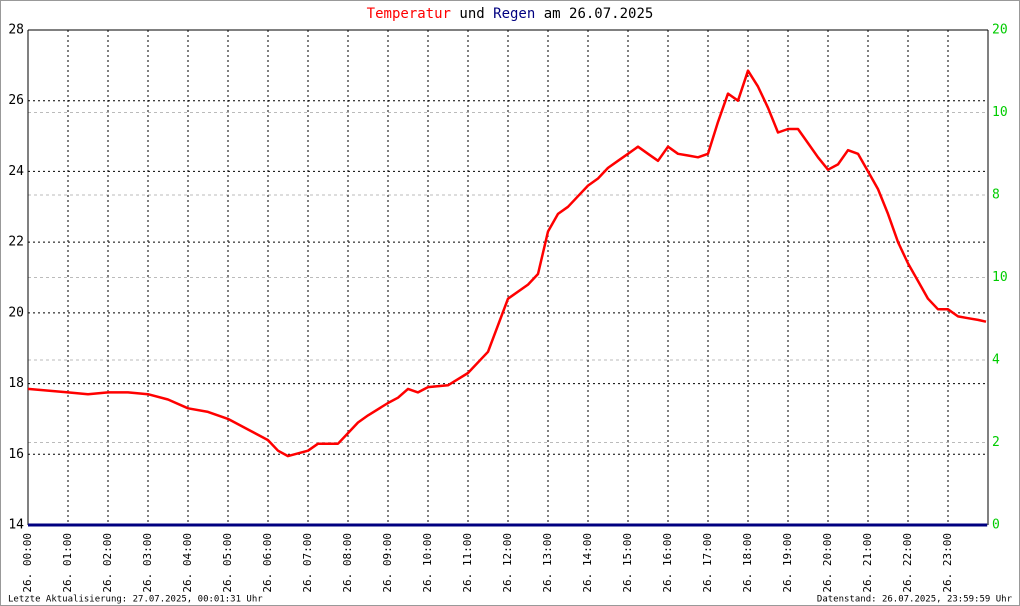  I want to click on x-tick-label: 26. 20:00, so click(827, 563).